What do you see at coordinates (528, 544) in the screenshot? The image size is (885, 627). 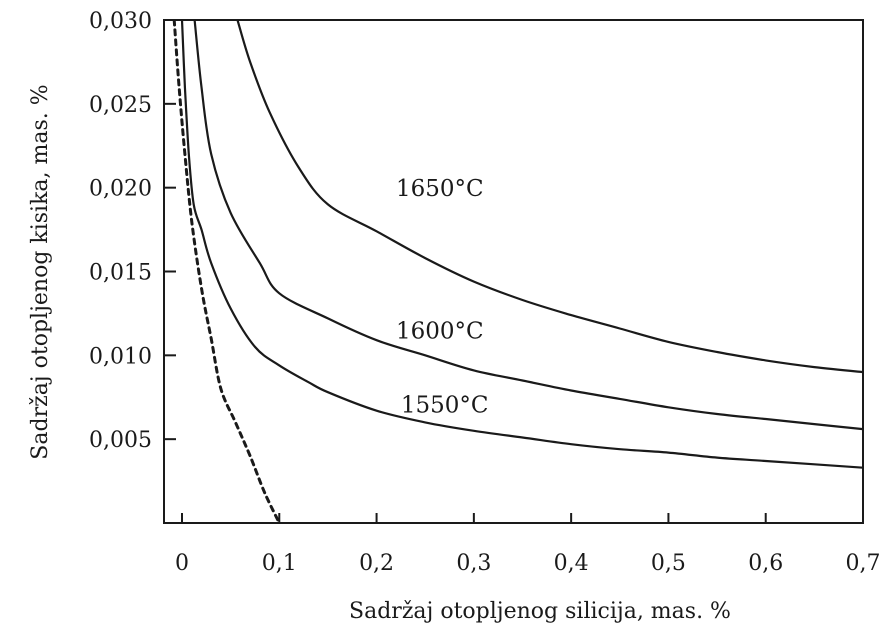 I see `x-axis-ticks: 0 0,1 0,2 0,3 0,4 0,5 0,6 0,7` at bounding box center [528, 544].